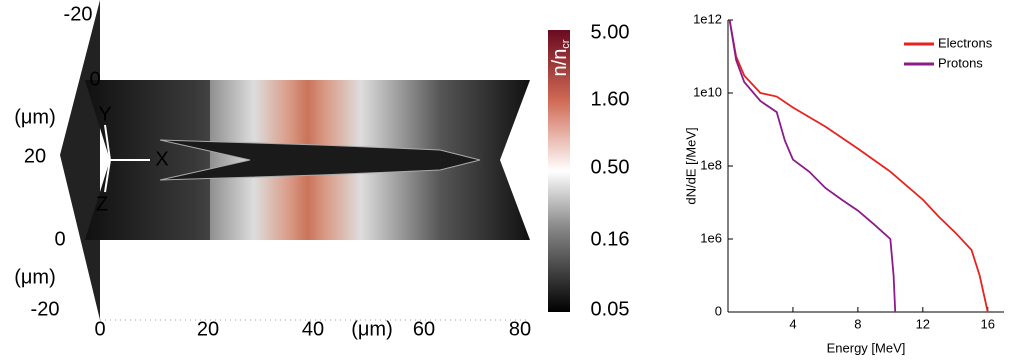 The height and width of the screenshot is (360, 1011). Describe the element at coordinates (566, 44) in the screenshot. I see `colorbar-label-sub: cr` at that location.